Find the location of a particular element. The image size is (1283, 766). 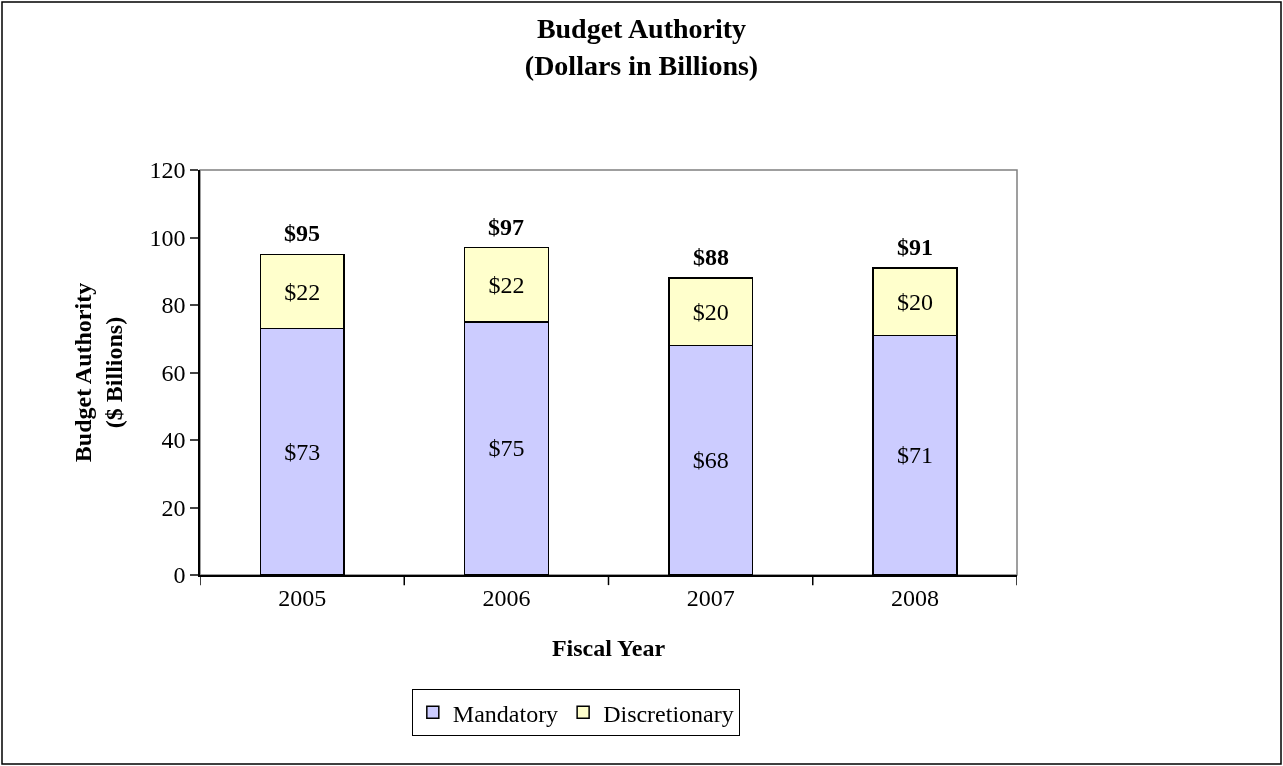

legend-label: Mandatory is located at coordinates (505, 713).